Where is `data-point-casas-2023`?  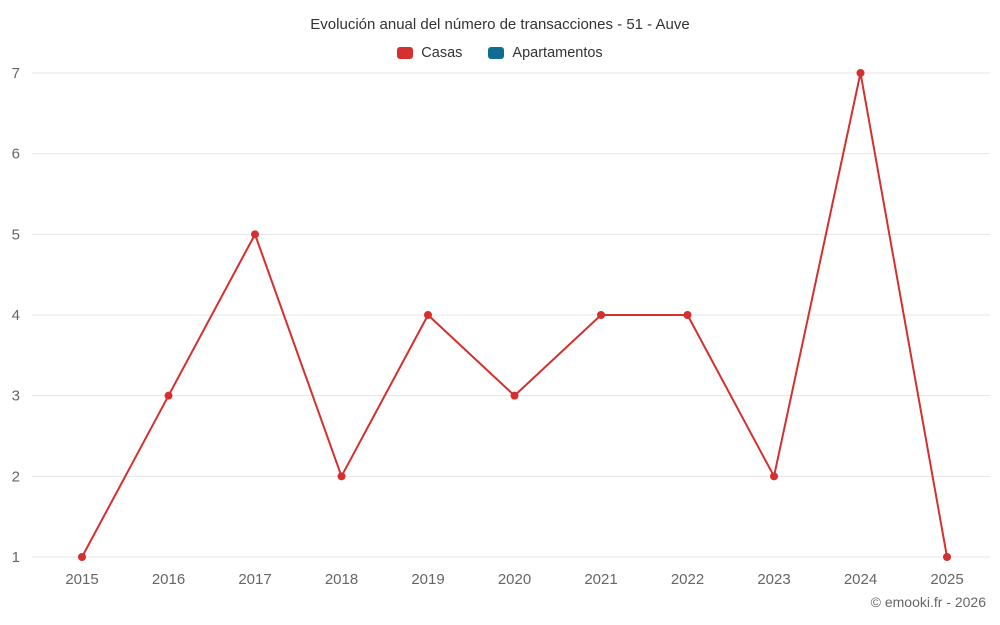
data-point-casas-2023 is located at coordinates (774, 476).